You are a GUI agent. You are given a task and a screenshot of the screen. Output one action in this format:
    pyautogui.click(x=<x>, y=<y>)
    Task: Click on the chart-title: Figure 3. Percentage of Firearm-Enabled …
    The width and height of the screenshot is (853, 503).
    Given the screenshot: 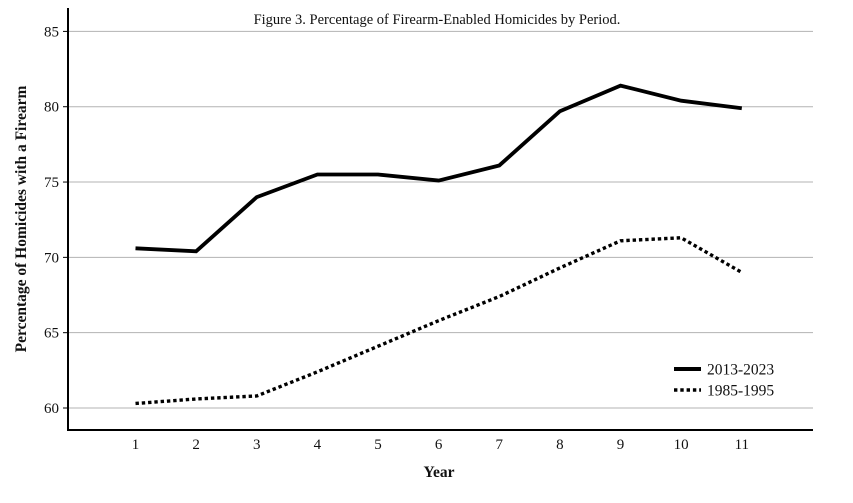 What is the action you would take?
    pyautogui.click(x=437, y=20)
    